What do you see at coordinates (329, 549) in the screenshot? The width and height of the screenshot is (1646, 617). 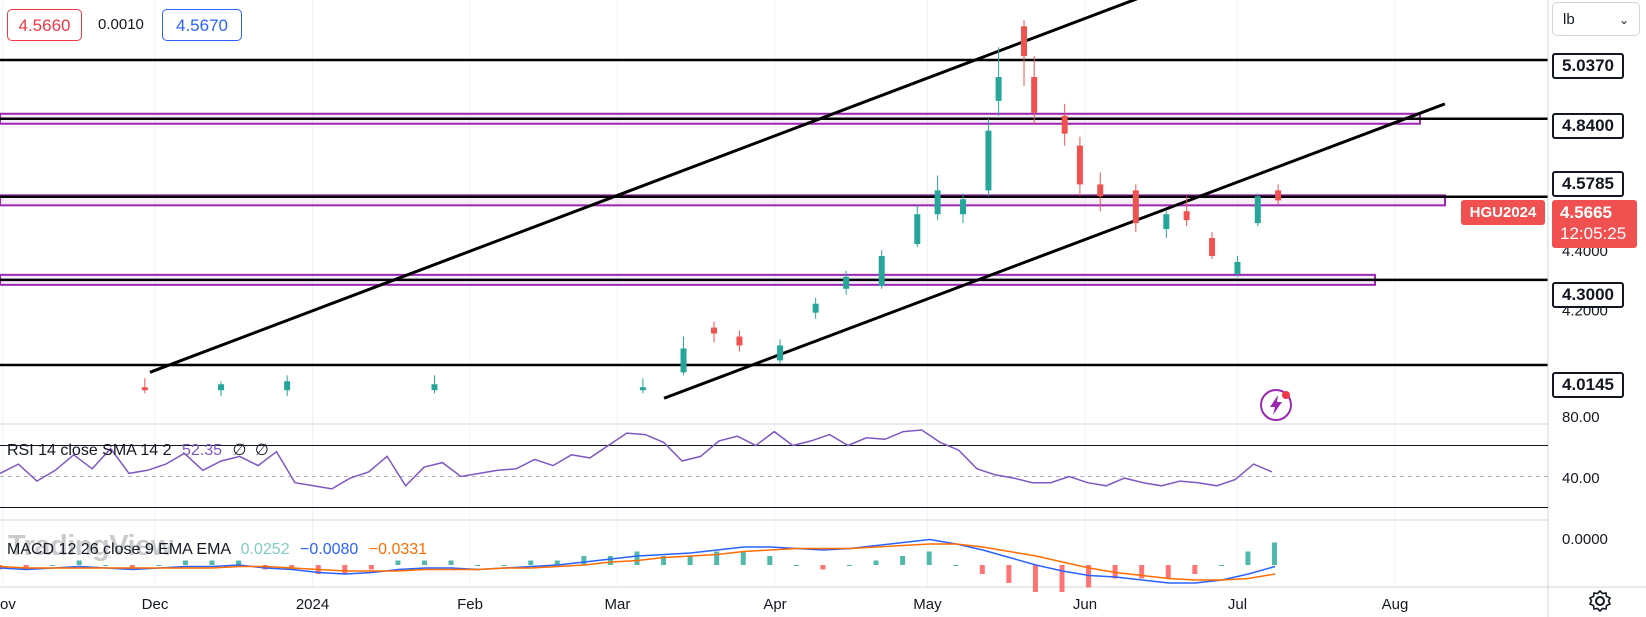 I see `macd-line-value: −0.0080` at bounding box center [329, 549].